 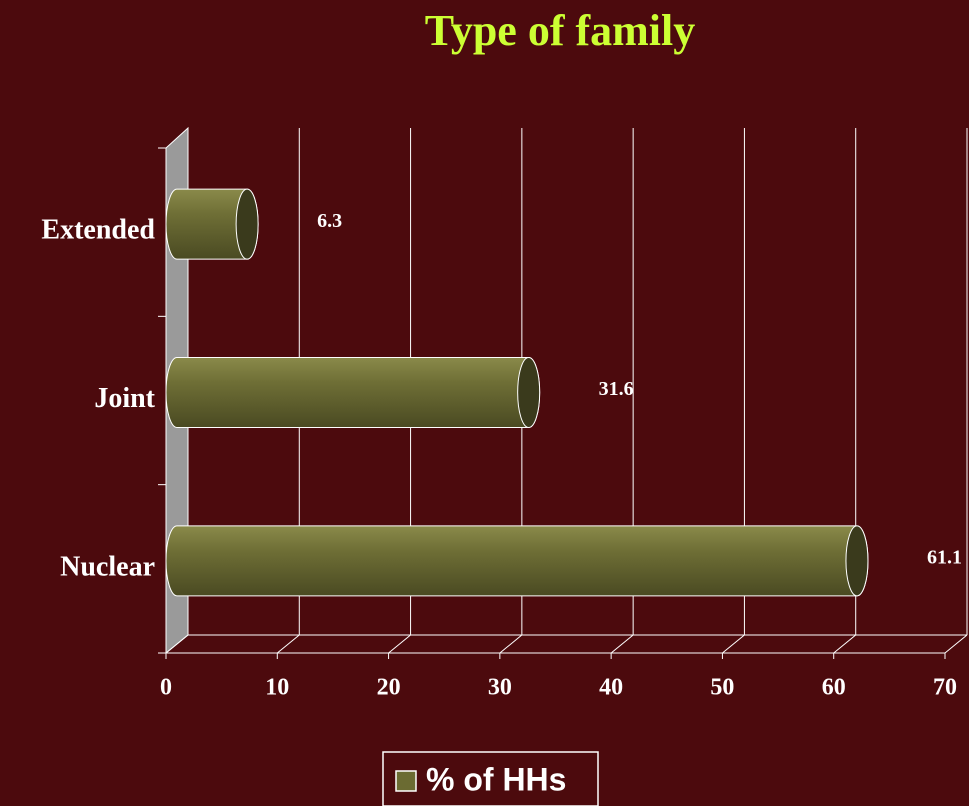 I want to click on x-tick-label: 40, so click(x=611, y=688).